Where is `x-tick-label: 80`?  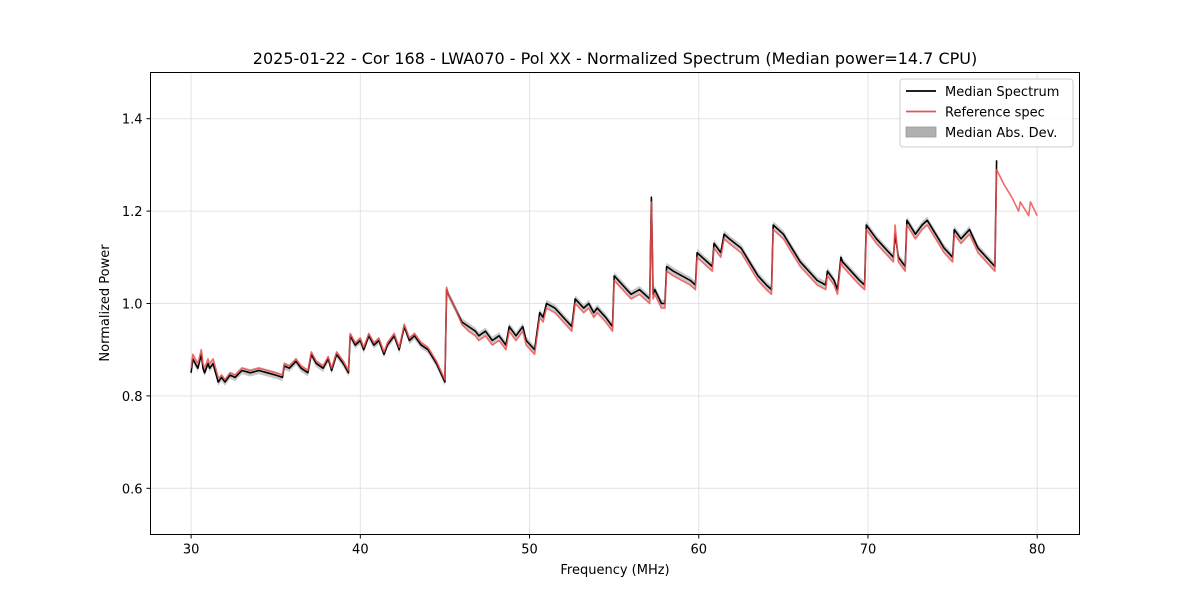 x-tick-label: 80 is located at coordinates (1037, 550).